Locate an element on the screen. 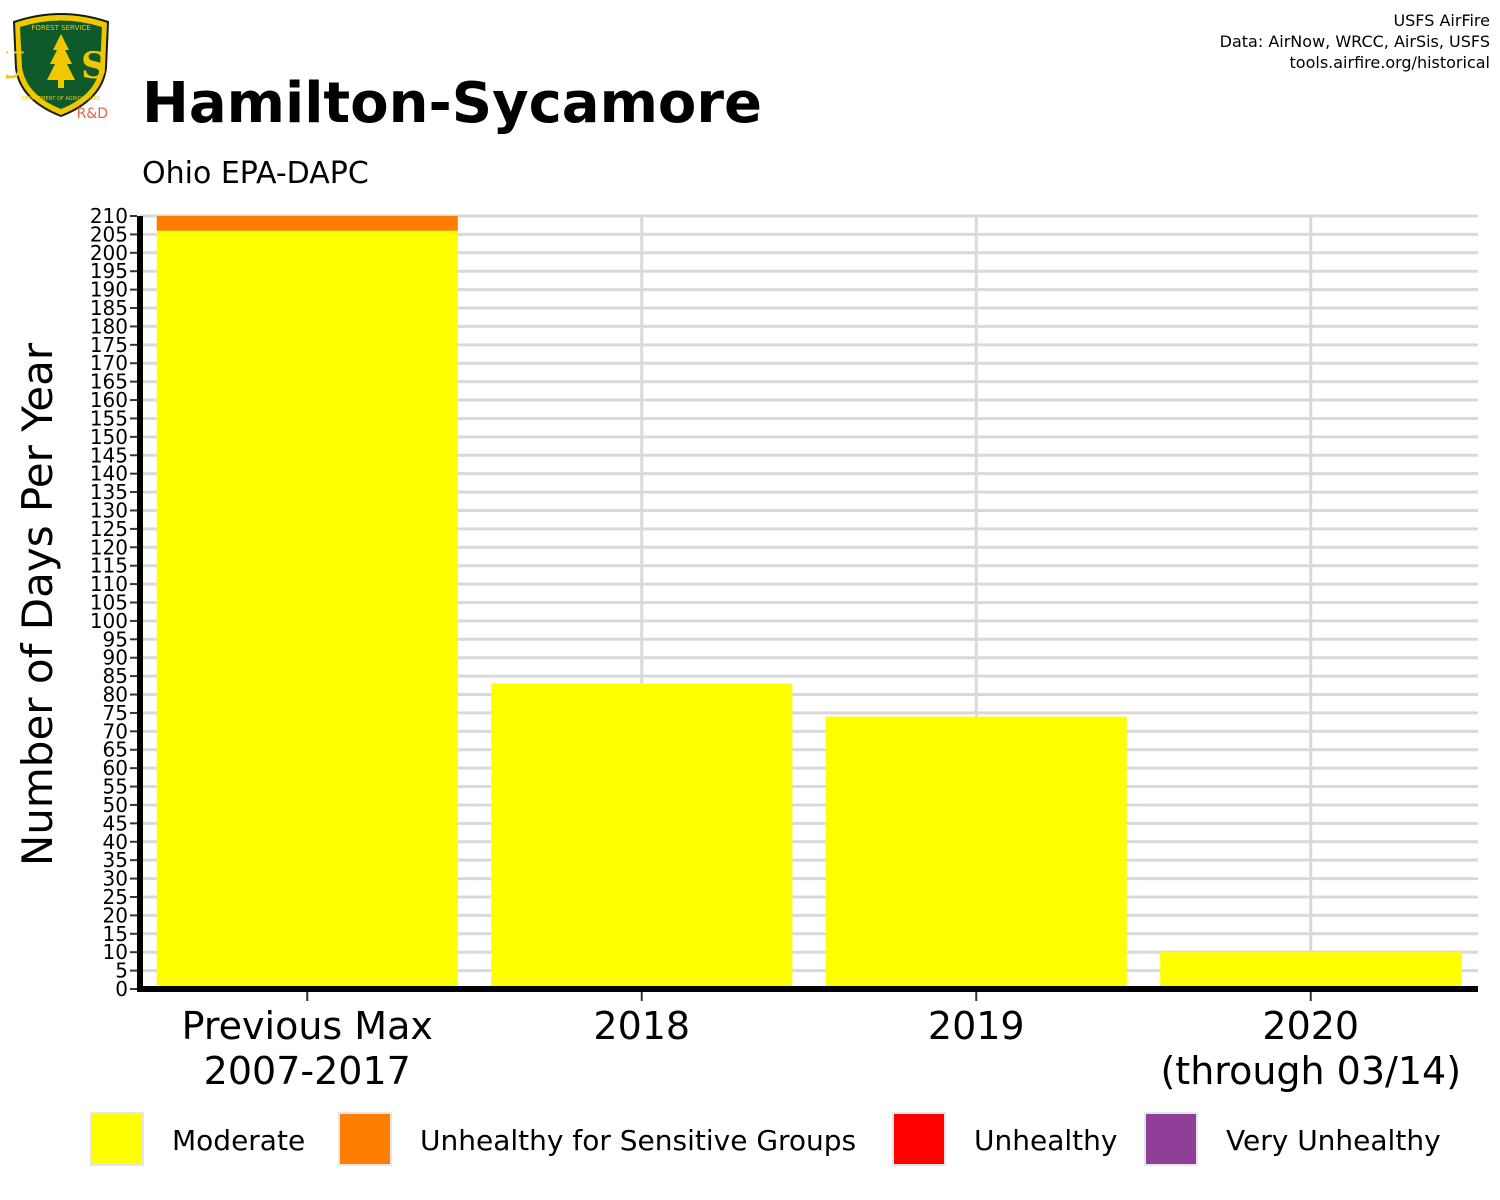 This screenshot has height=1200, width=1500. y-tick-label: 165 is located at coordinates (109, 382).